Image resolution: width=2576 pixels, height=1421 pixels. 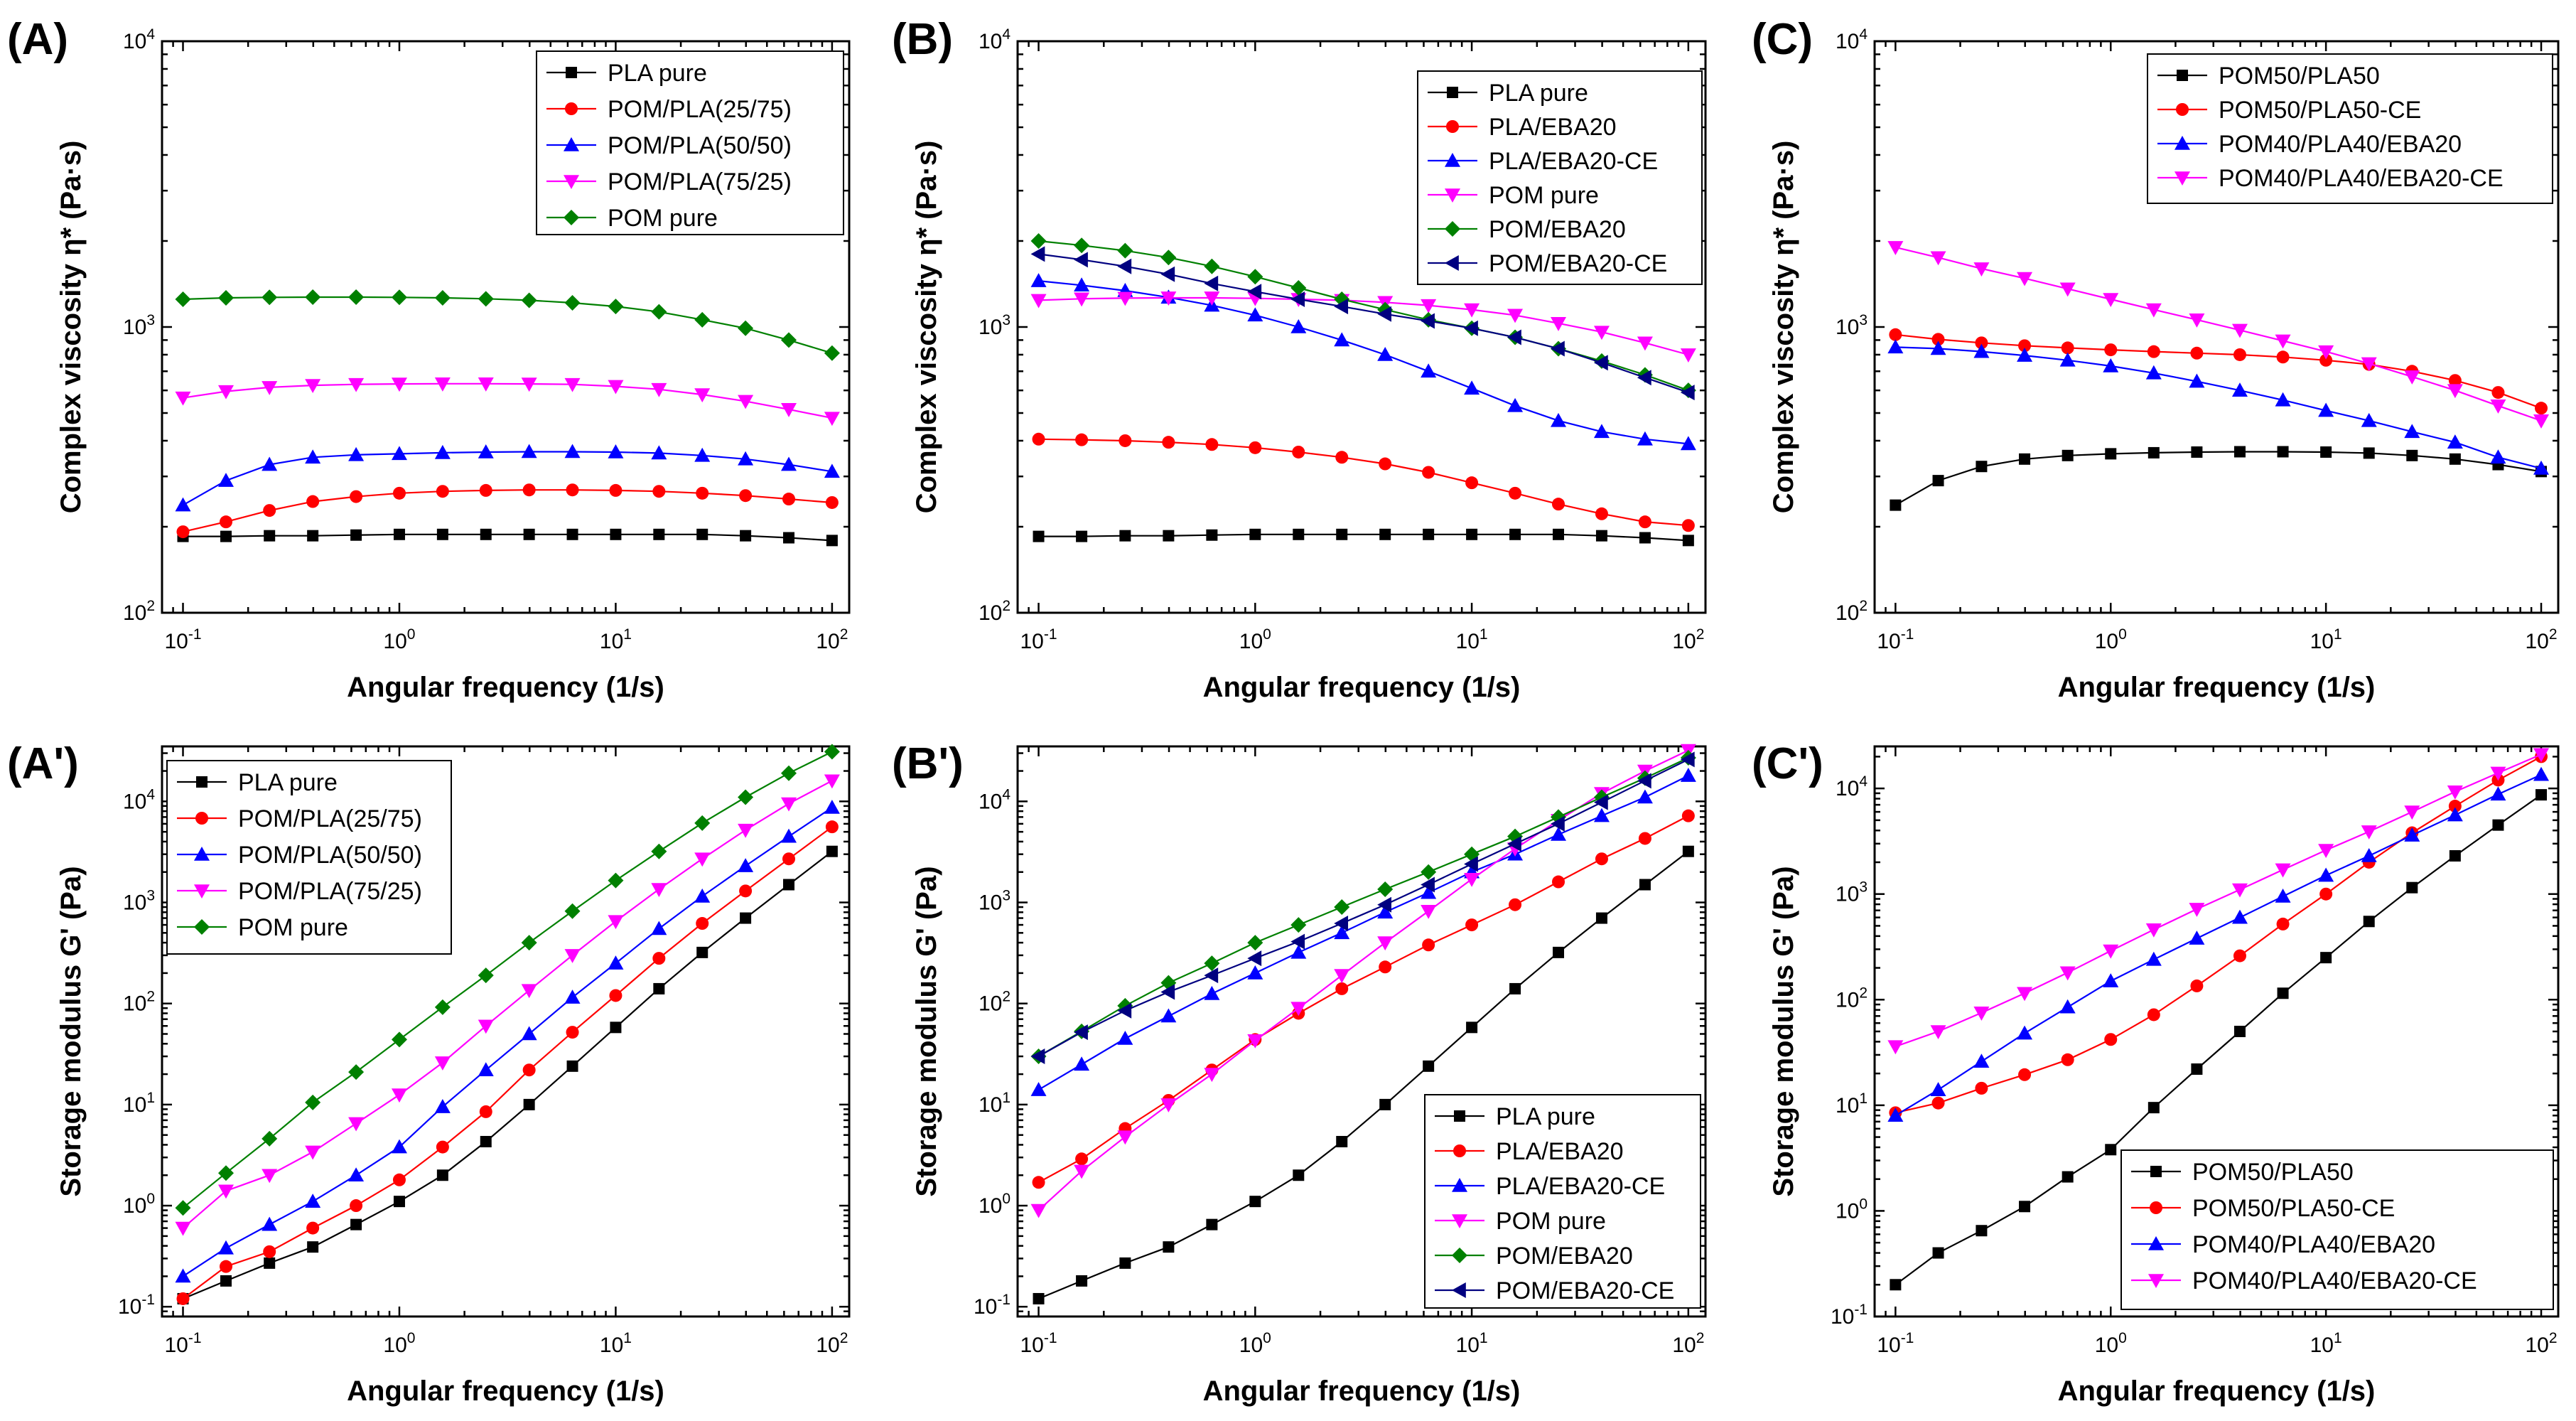 I want to click on legend-label: POM/EBA20, so click(x=1565, y=1256).